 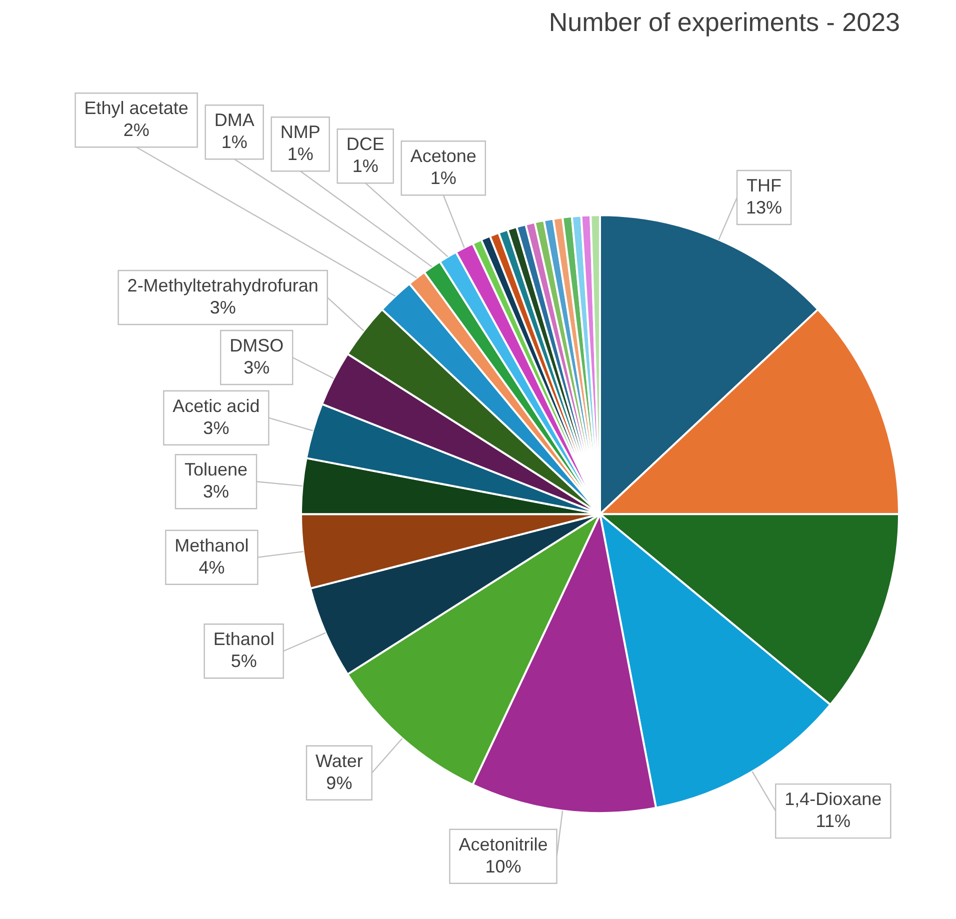 I want to click on data-label: 11%, so click(x=833, y=821).